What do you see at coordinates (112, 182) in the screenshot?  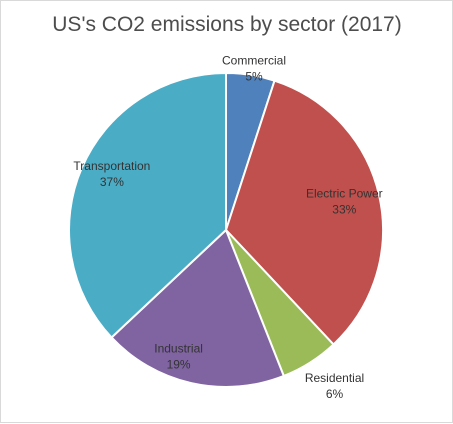 I see `slice-value-transportation: 37%` at bounding box center [112, 182].